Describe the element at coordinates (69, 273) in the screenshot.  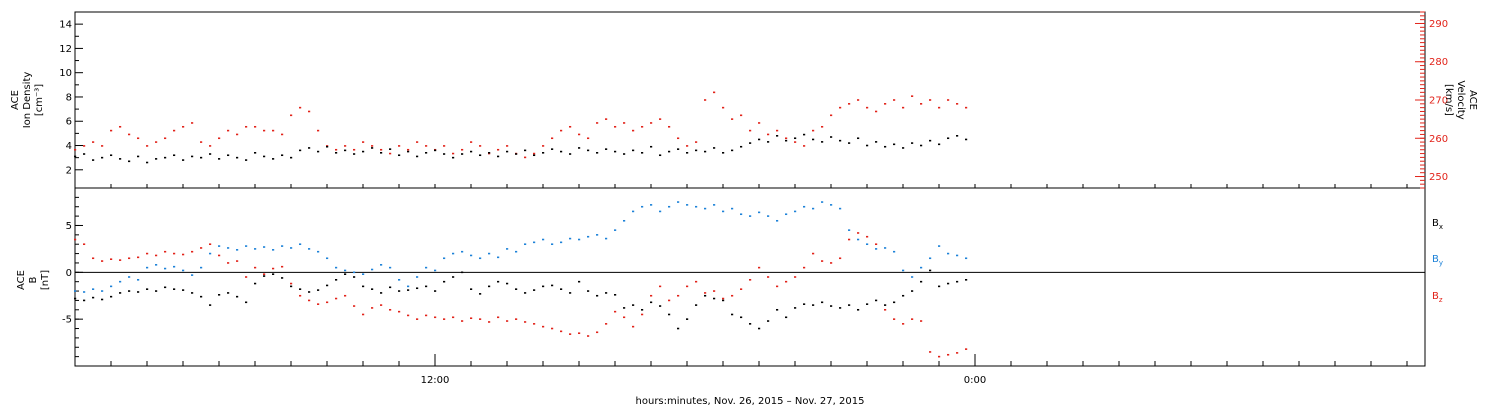
I see `imf-tick-label: 0` at that location.